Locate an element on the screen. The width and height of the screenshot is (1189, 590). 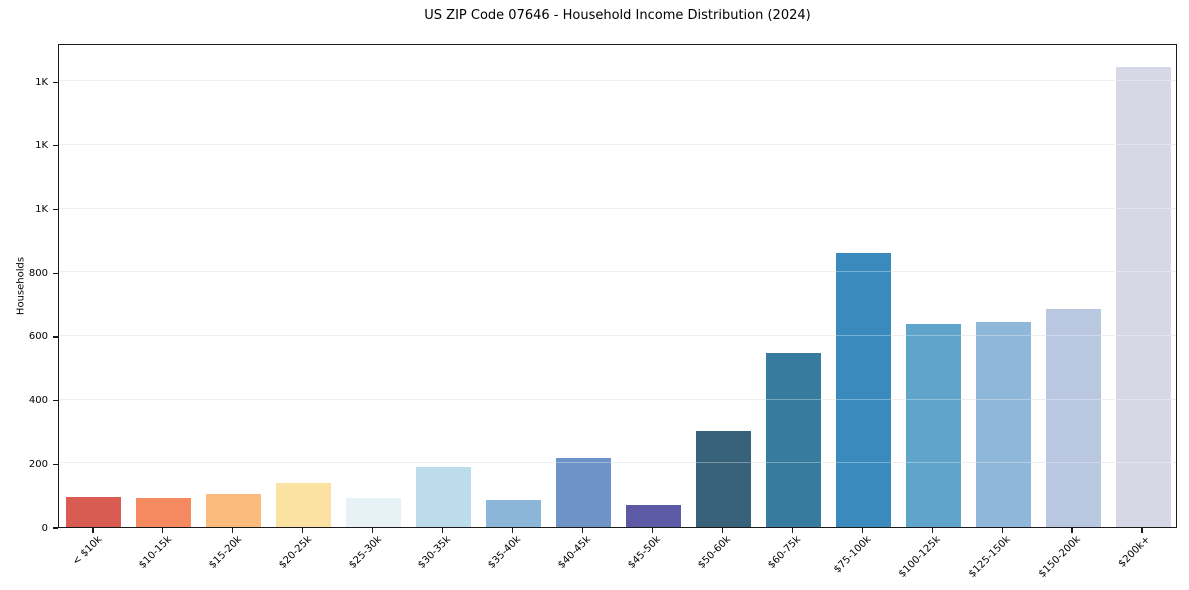
x-tick-label-15-20k: $15-20k is located at coordinates (225, 552).